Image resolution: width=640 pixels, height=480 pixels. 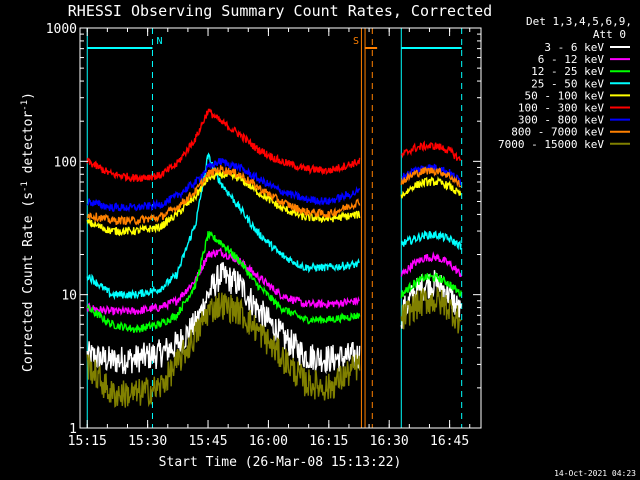 I want to click on legend-label-800-7000-kev: 800 - 7000 keV, so click(x=557, y=132).